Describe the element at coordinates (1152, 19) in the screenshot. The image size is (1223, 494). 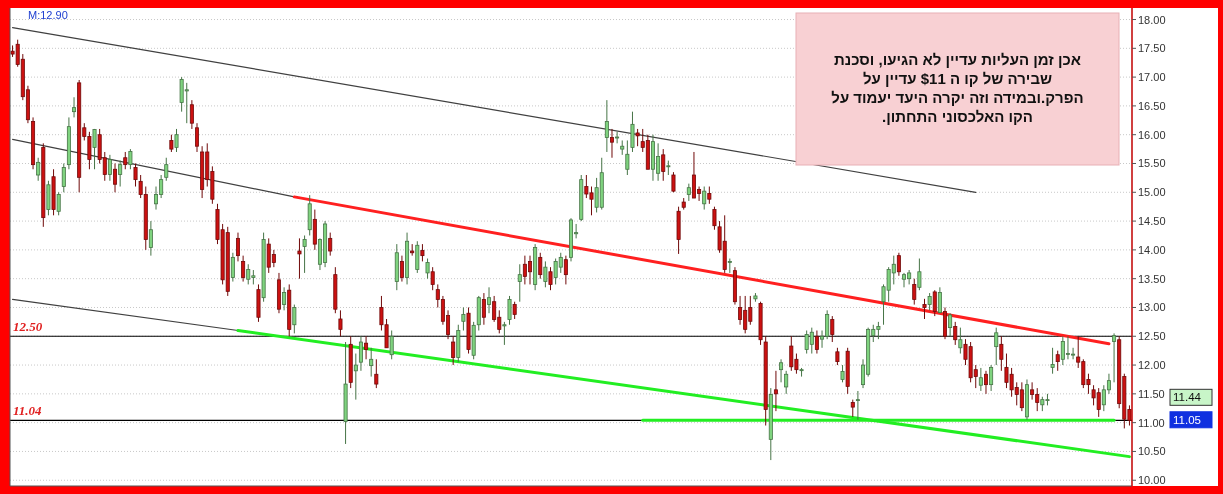
I see `y-tick-label: 18.00` at that location.